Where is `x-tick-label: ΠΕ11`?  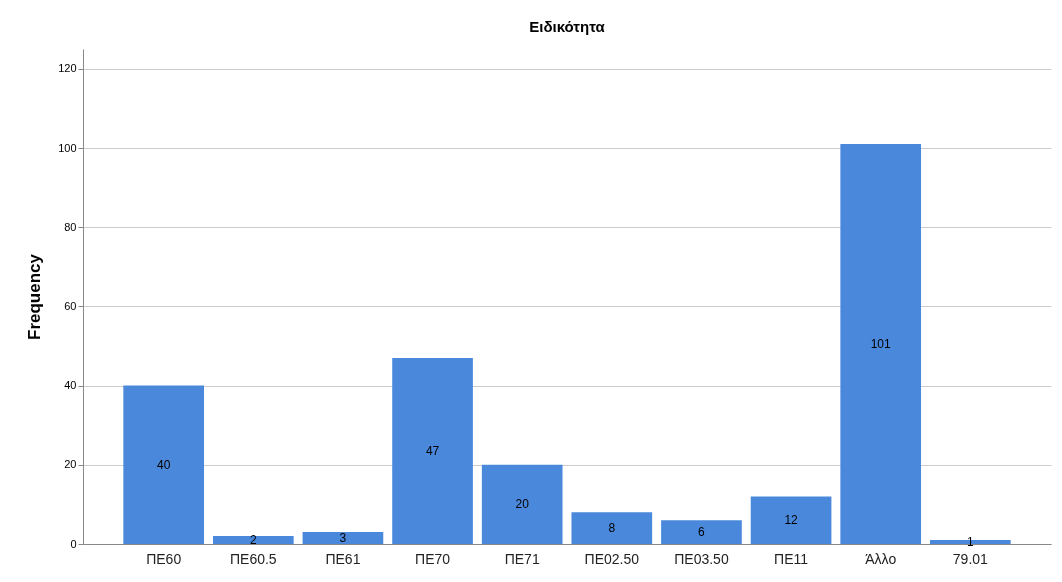 x-tick-label: ΠΕ11 is located at coordinates (791, 558).